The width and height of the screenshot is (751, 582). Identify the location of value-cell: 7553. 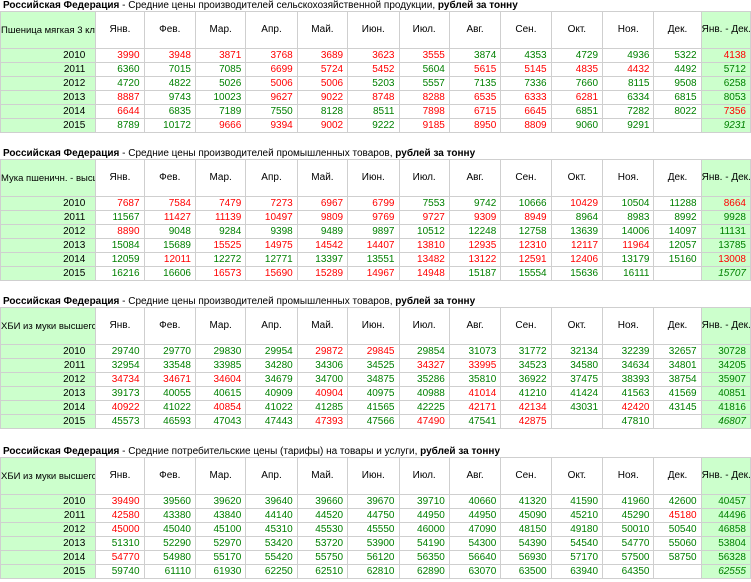
(424, 203).